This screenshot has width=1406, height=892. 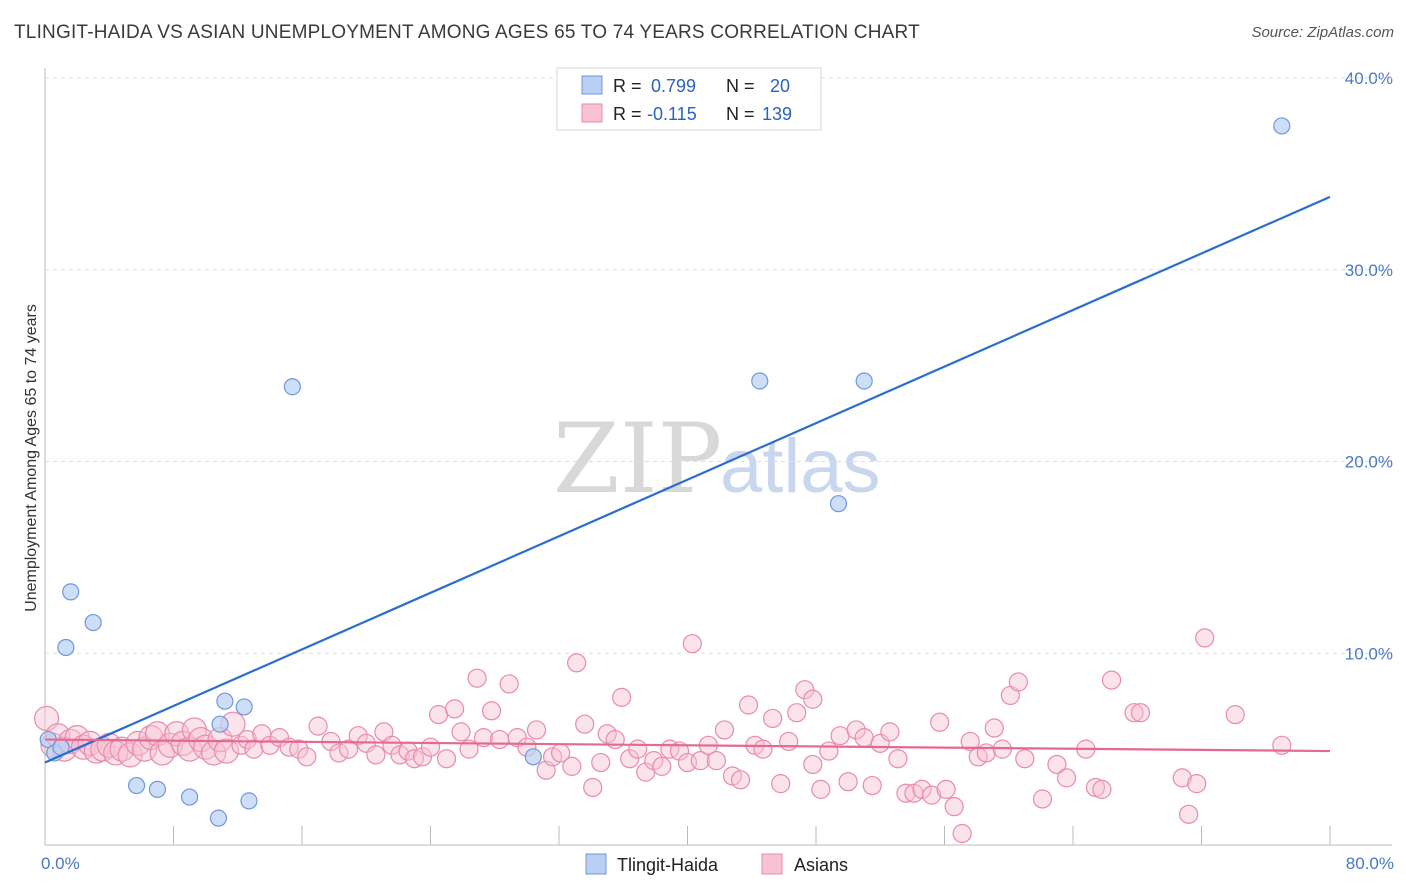 I want to click on legend-r-value: 0.799, so click(x=673, y=86).